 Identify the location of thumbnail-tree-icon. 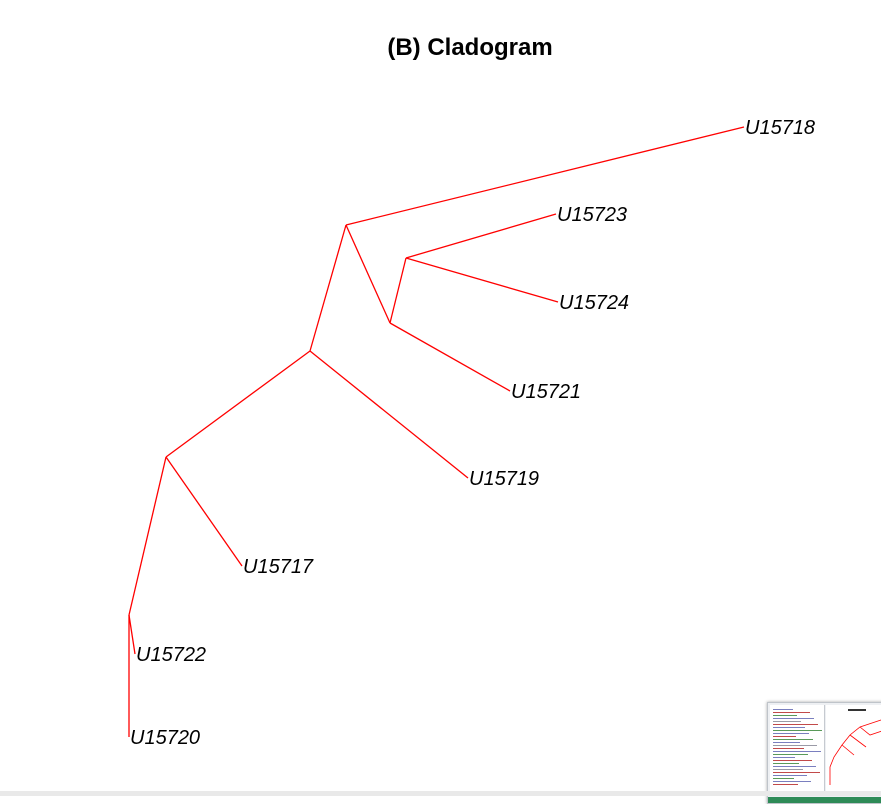
(855, 747).